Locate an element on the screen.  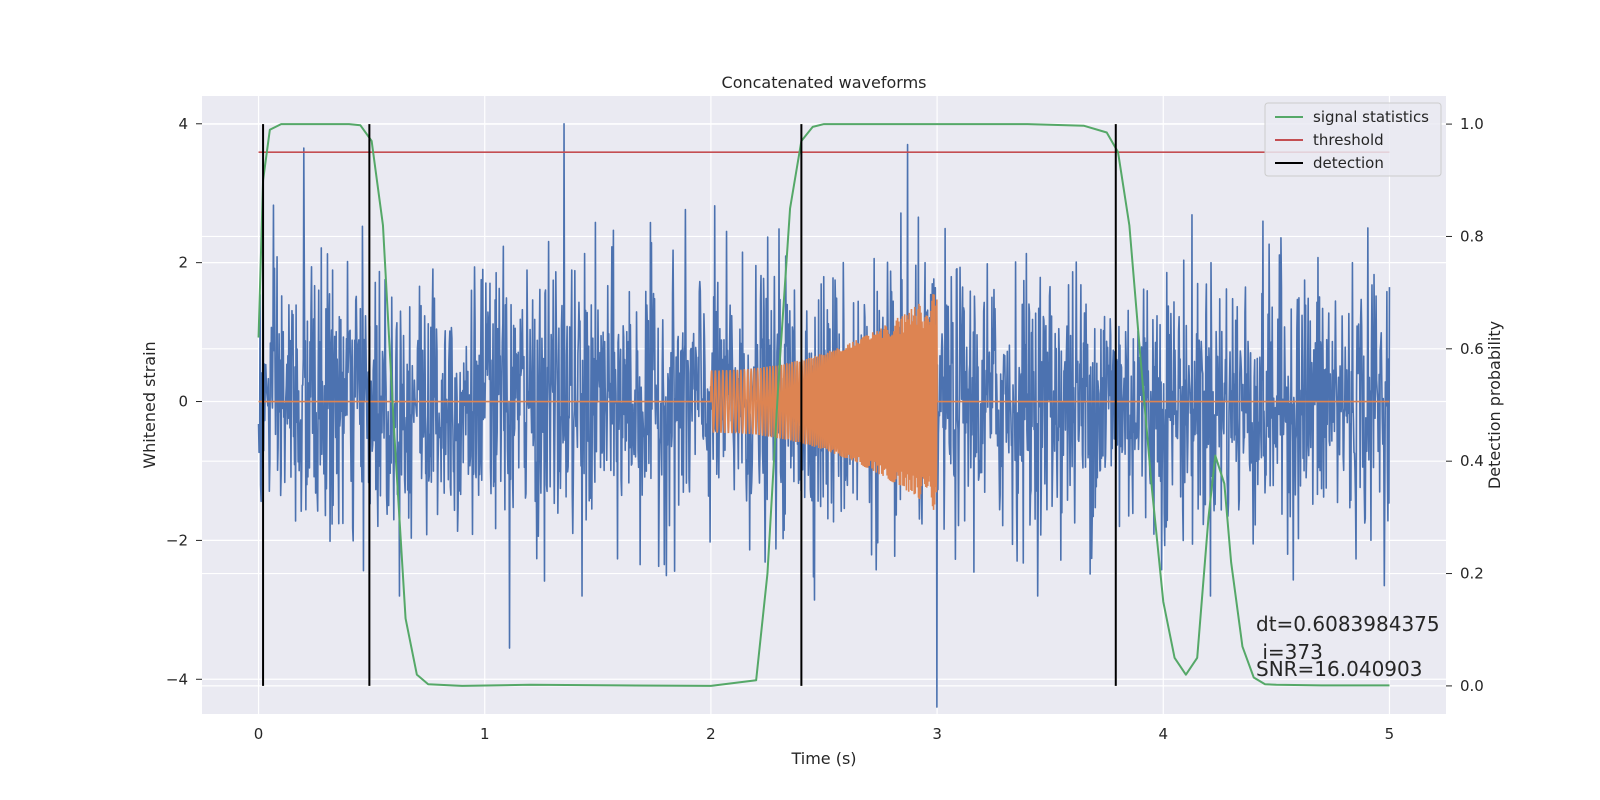
x-tick-label: 2 is located at coordinates (711, 734).